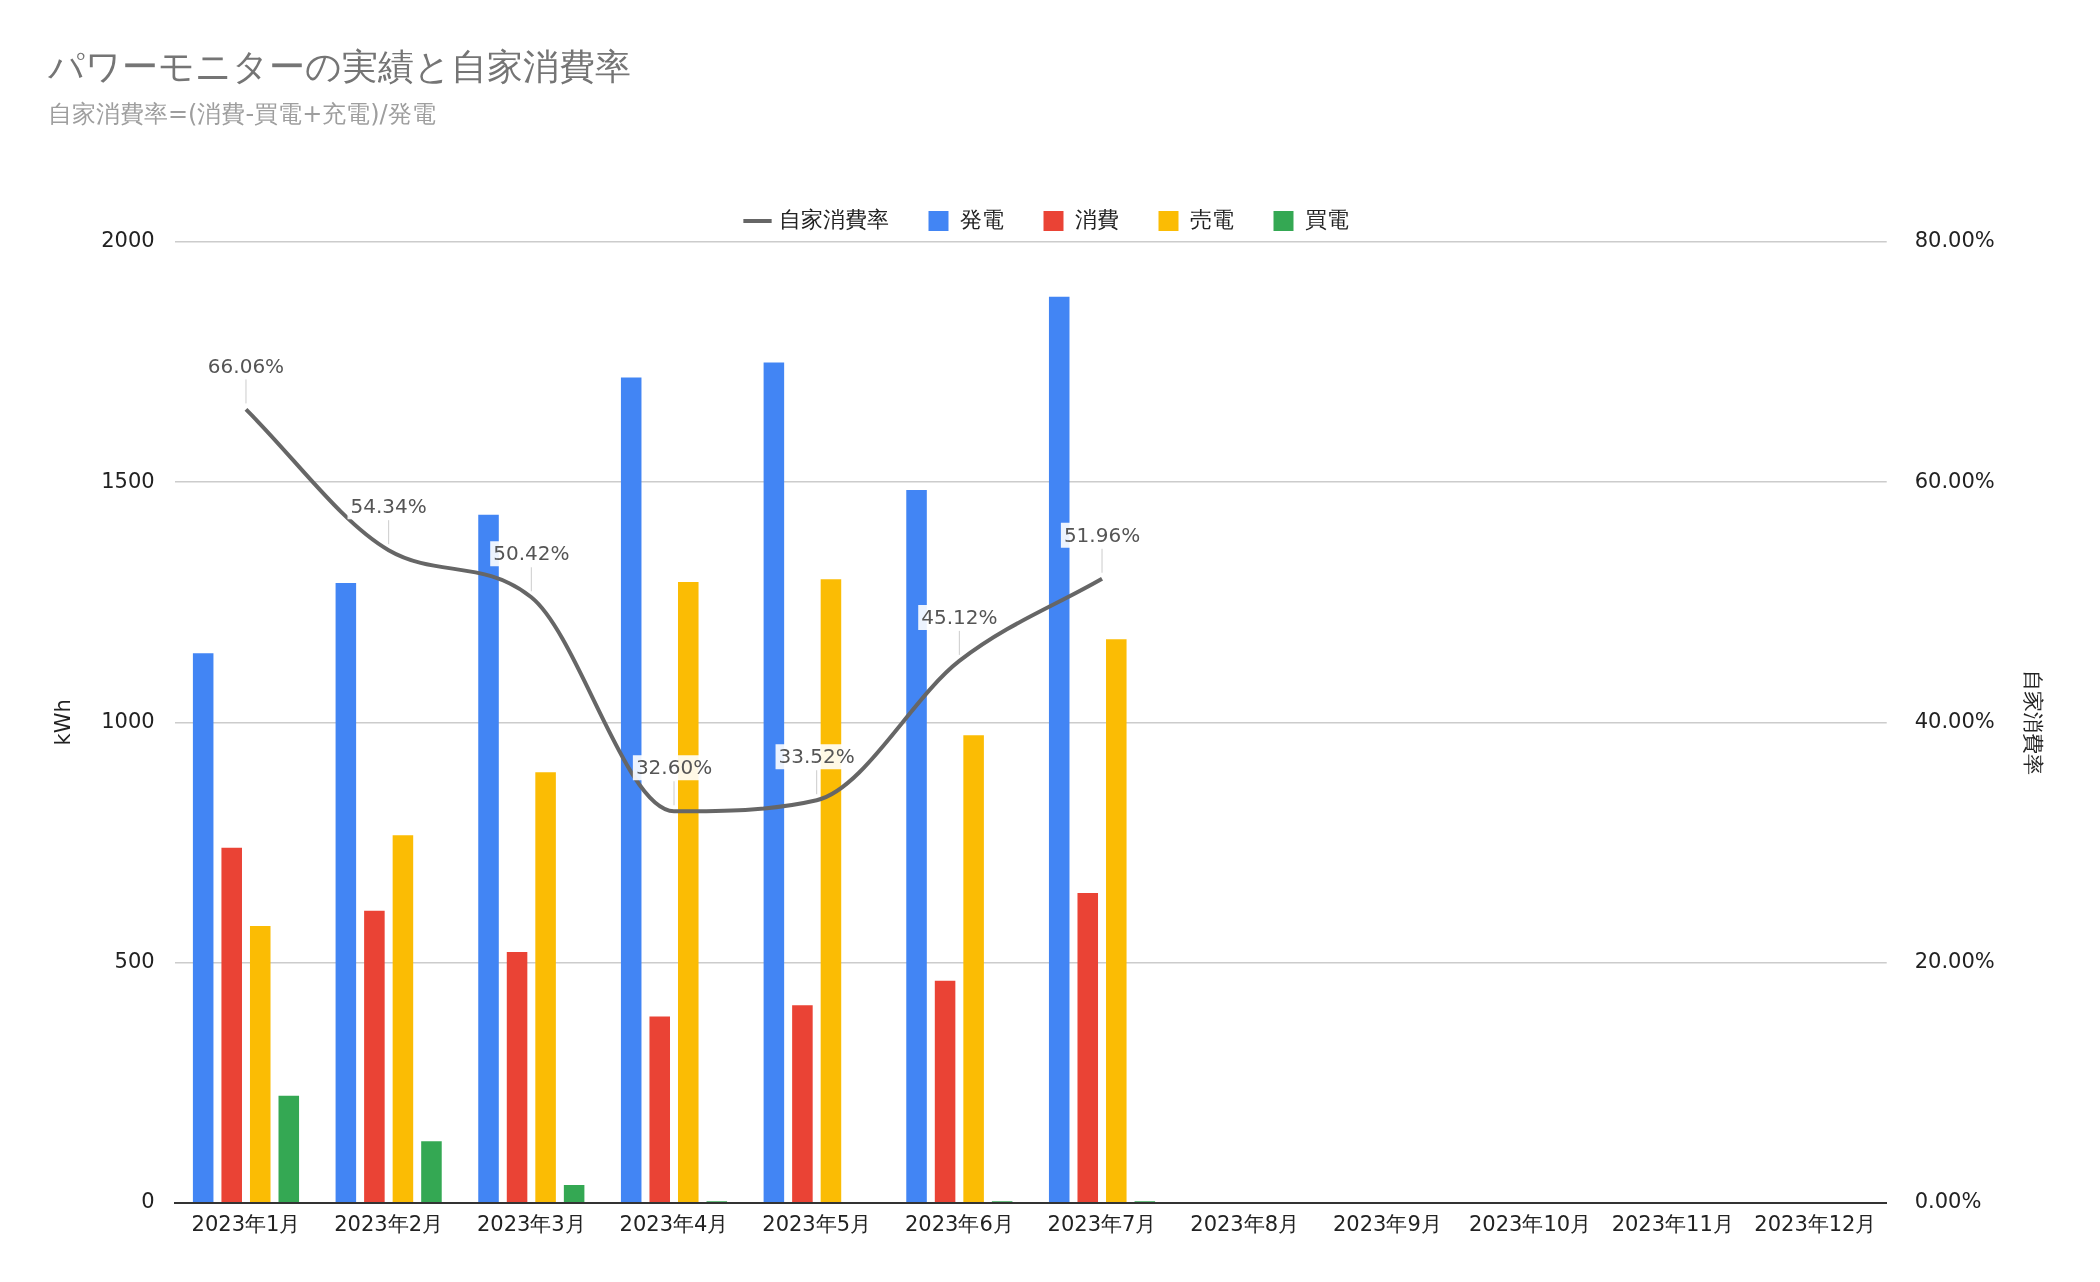 This screenshot has width=2100, height=1282. Describe the element at coordinates (674, 1223) in the screenshot. I see `x-tick-label: 2023年4月` at that location.